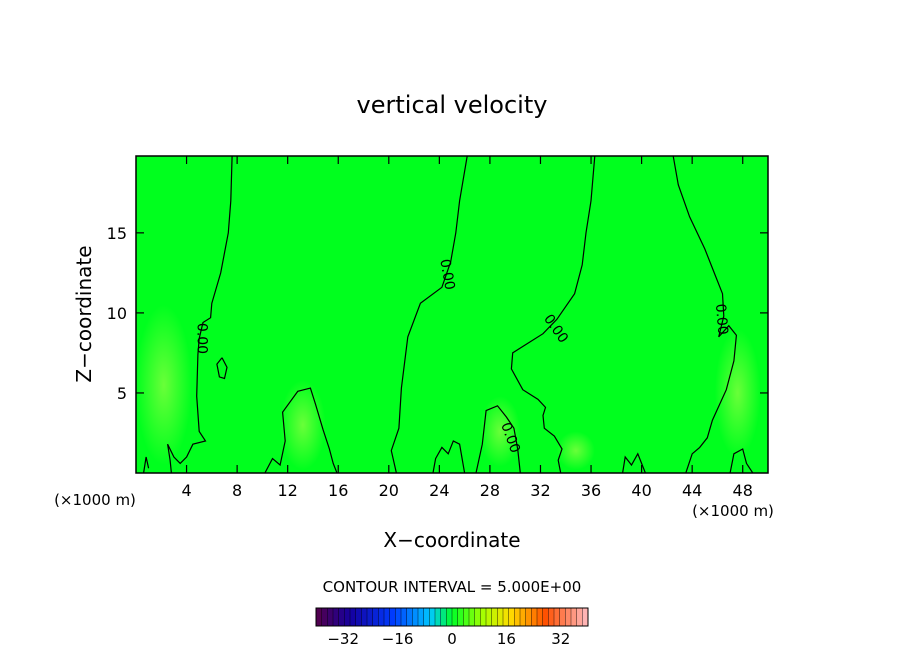  What do you see at coordinates (186, 490) in the screenshot?
I see `x-tick-label-0: 4` at bounding box center [186, 490].